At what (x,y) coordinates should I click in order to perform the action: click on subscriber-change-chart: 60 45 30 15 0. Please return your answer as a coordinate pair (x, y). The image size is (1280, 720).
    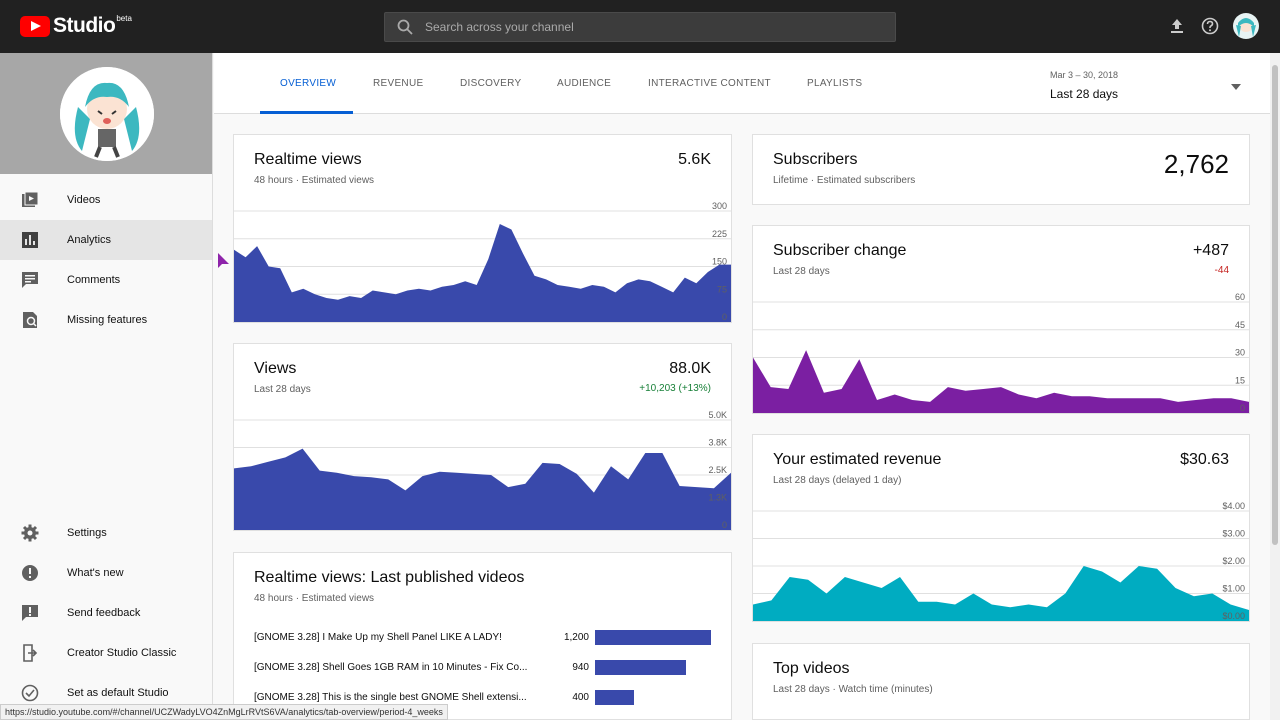
    Looking at the image, I should click on (1001, 351).